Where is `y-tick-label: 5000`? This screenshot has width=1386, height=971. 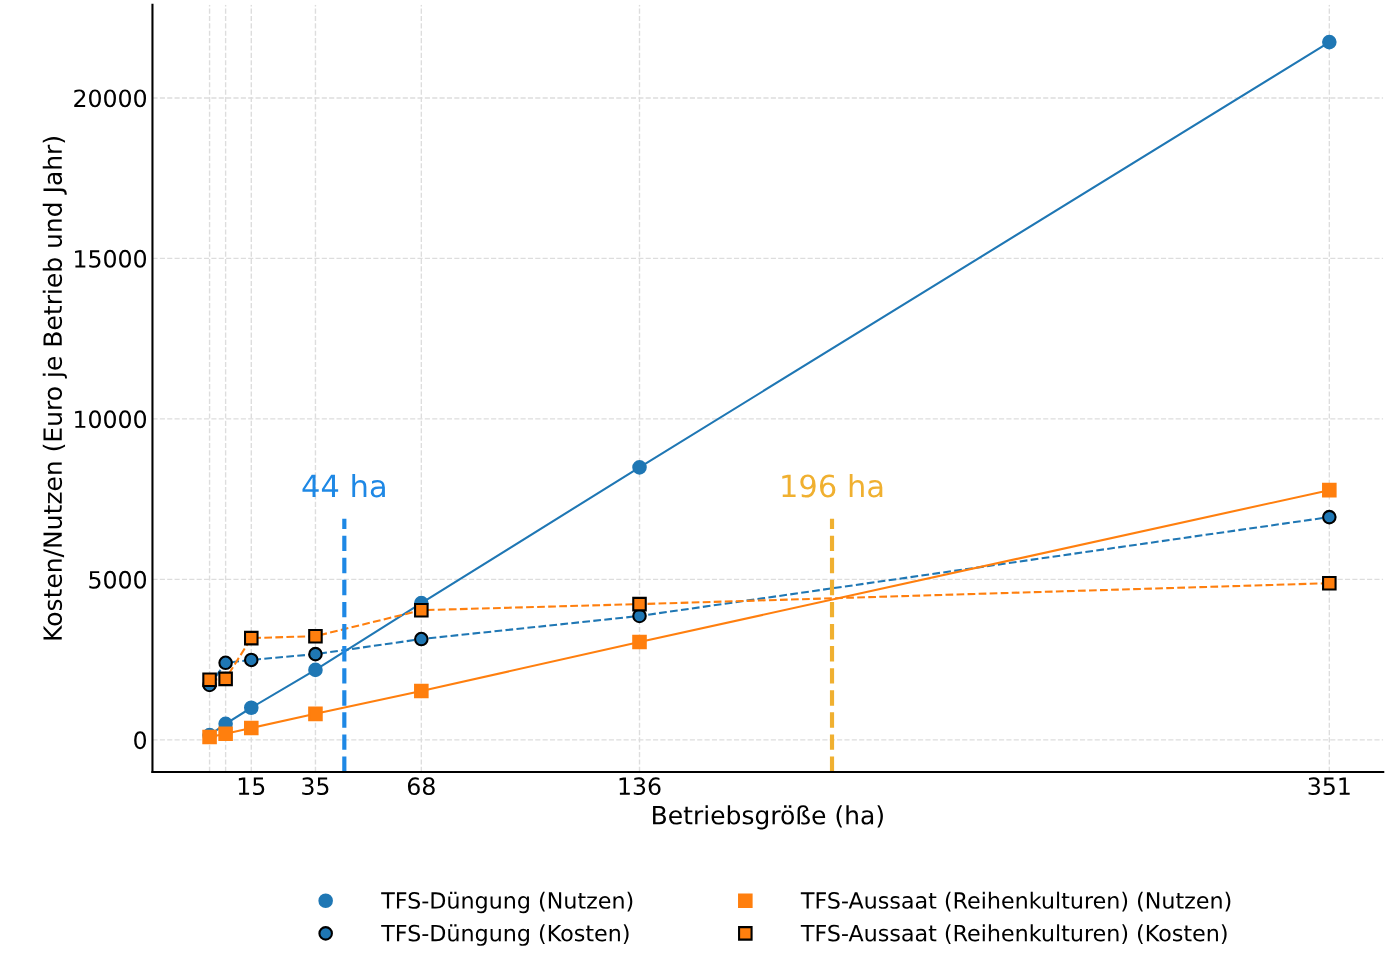
y-tick-label: 5000 is located at coordinates (118, 579).